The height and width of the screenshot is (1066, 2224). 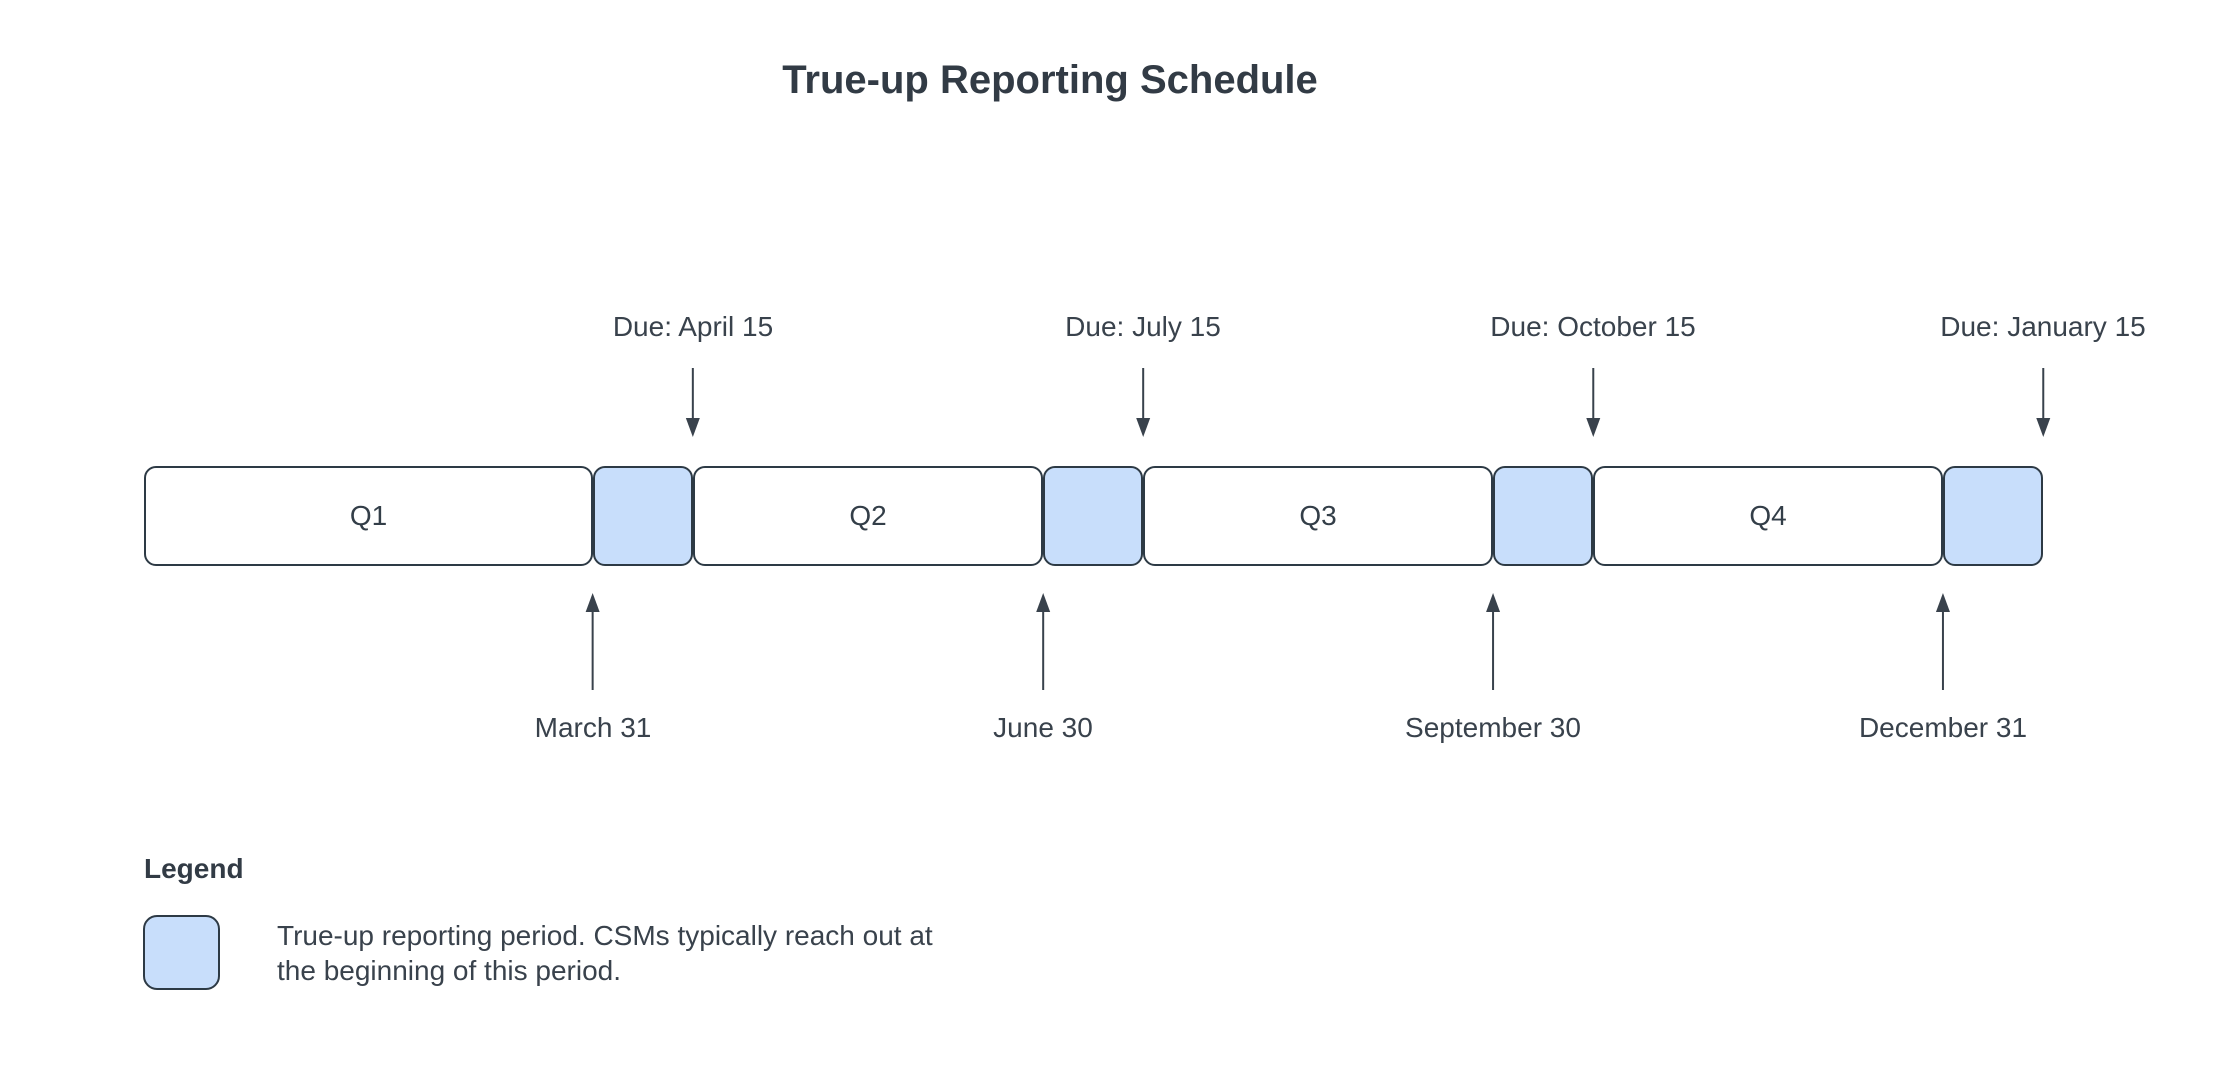 I want to click on quarter-q1-box: Q1, so click(x=368, y=516).